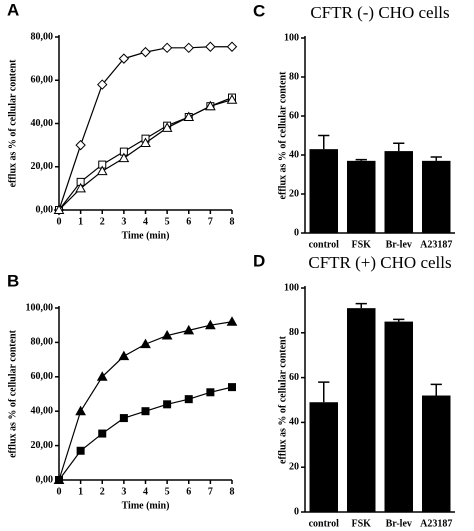 Image resolution: width=474 pixels, height=531 pixels. I want to click on panel-letter: B, so click(13, 280).